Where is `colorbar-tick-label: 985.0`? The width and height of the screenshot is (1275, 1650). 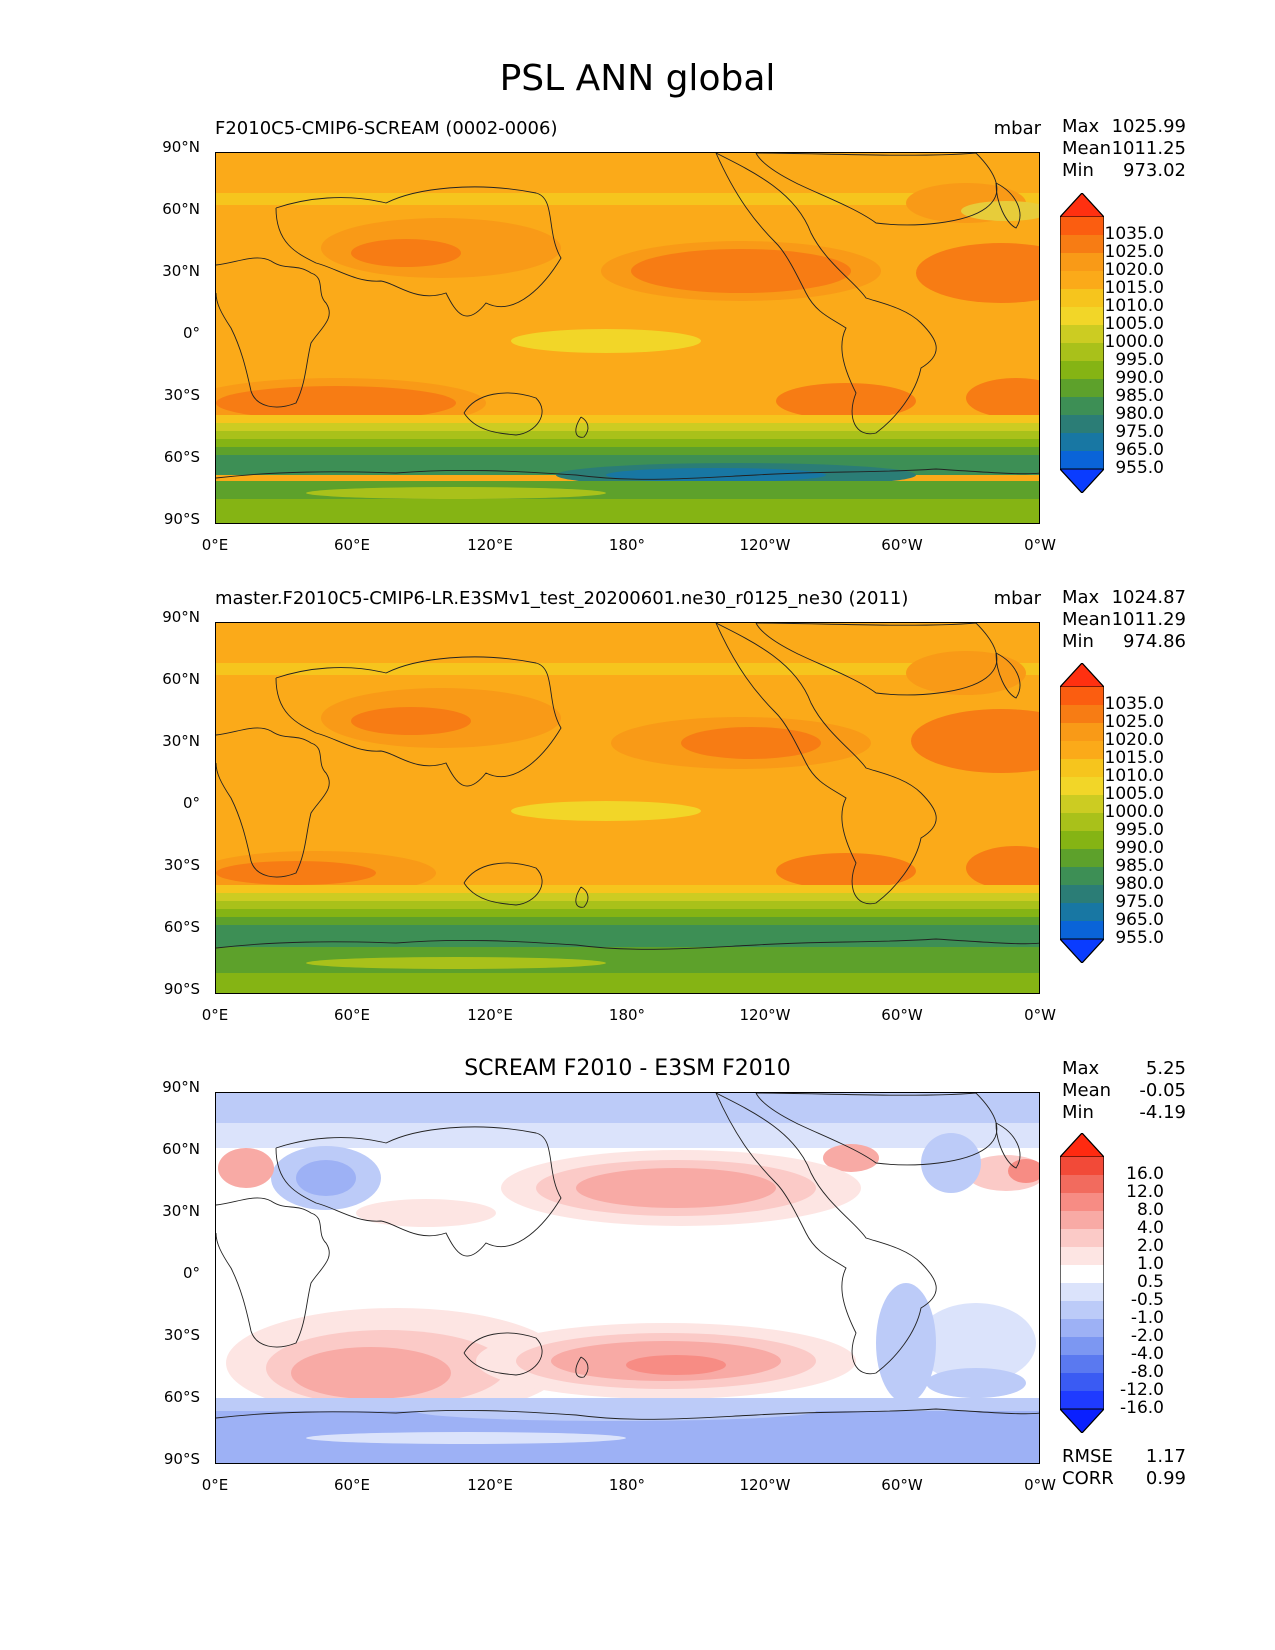 colorbar-tick-label: 985.0 is located at coordinates (1139, 396).